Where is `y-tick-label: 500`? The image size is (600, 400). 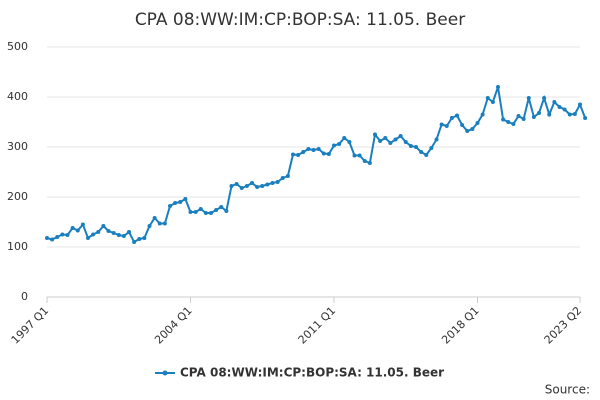
y-tick-label: 500 is located at coordinates (17, 46).